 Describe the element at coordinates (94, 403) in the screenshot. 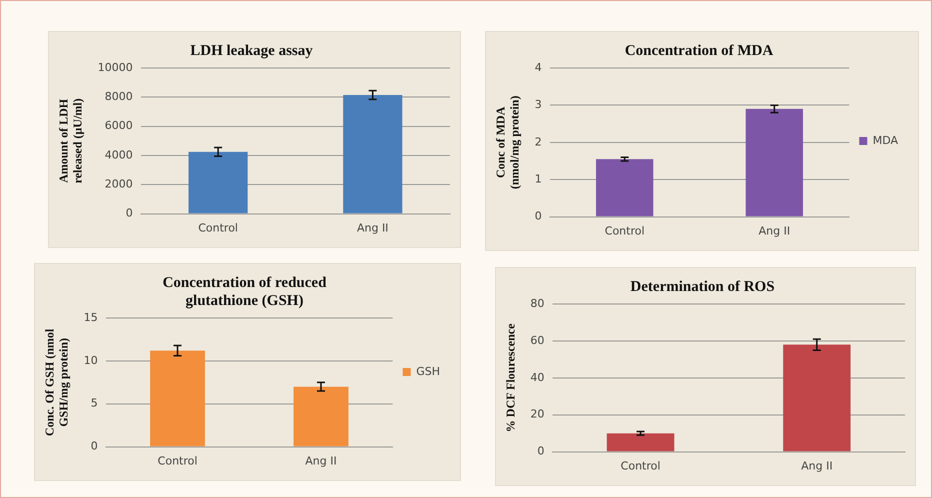

I see `y-tick-label: 5` at that location.